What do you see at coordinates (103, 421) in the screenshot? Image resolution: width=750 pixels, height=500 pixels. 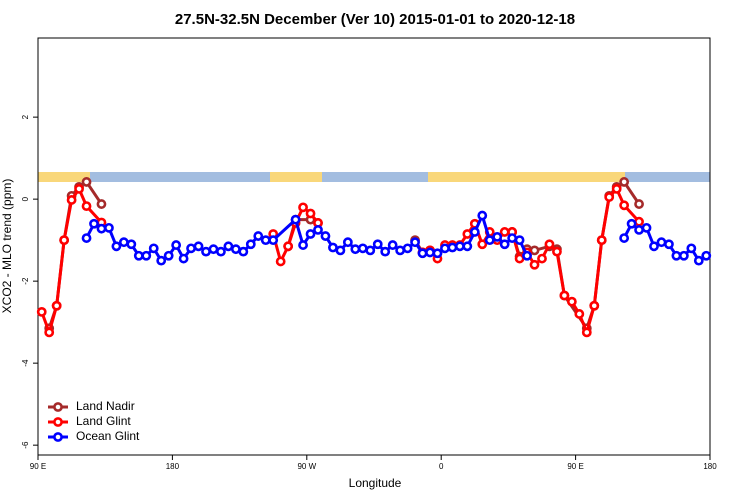 I see `legend-label: Land Glint` at bounding box center [103, 421].